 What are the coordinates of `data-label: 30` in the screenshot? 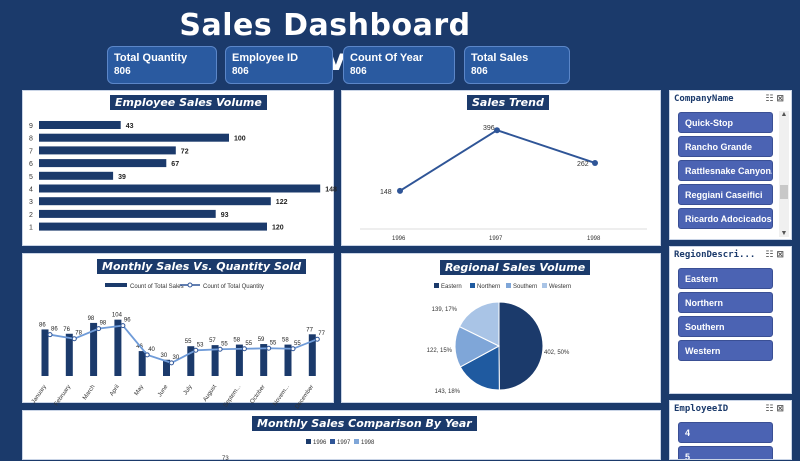 It's located at (164, 356).